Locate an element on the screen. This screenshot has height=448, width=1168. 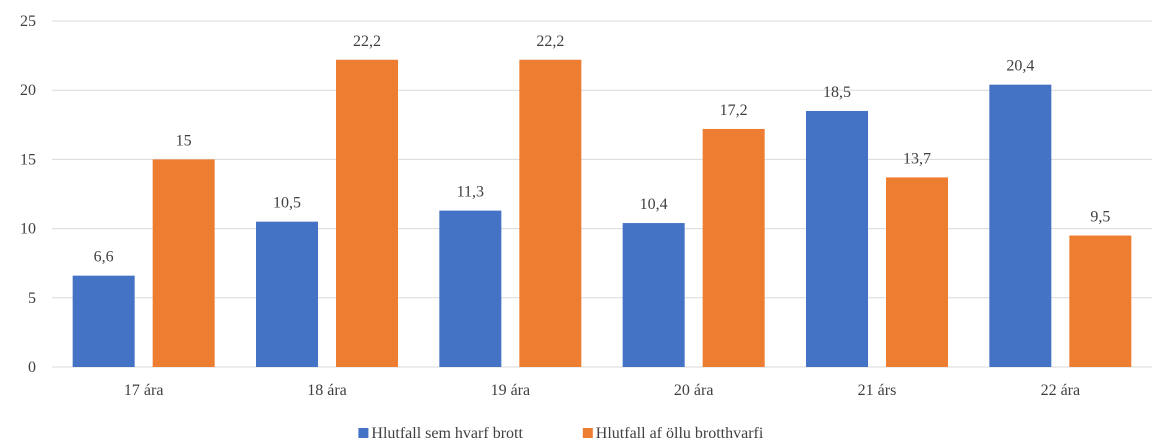
data-label: 11,3 is located at coordinates (470, 192).